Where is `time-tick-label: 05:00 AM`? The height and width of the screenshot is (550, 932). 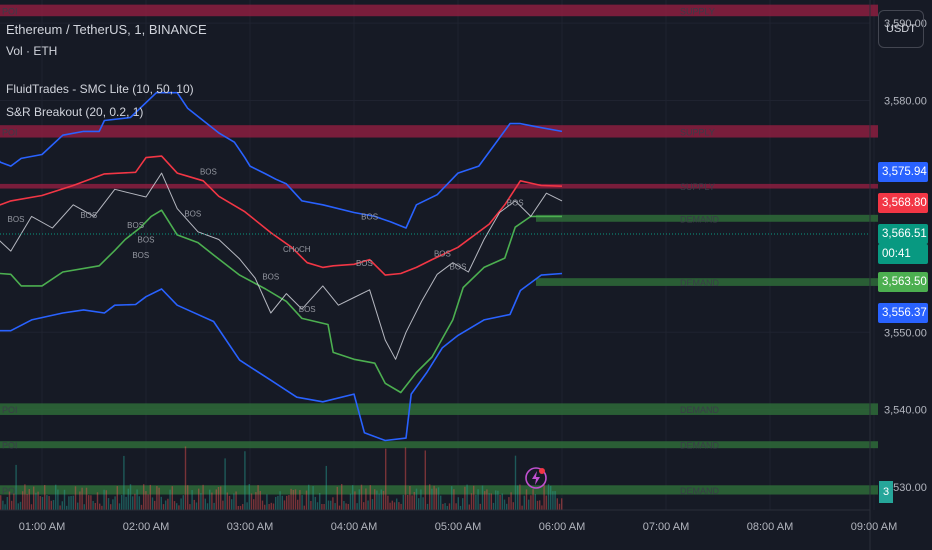
time-tick-label: 05:00 AM is located at coordinates (458, 527).